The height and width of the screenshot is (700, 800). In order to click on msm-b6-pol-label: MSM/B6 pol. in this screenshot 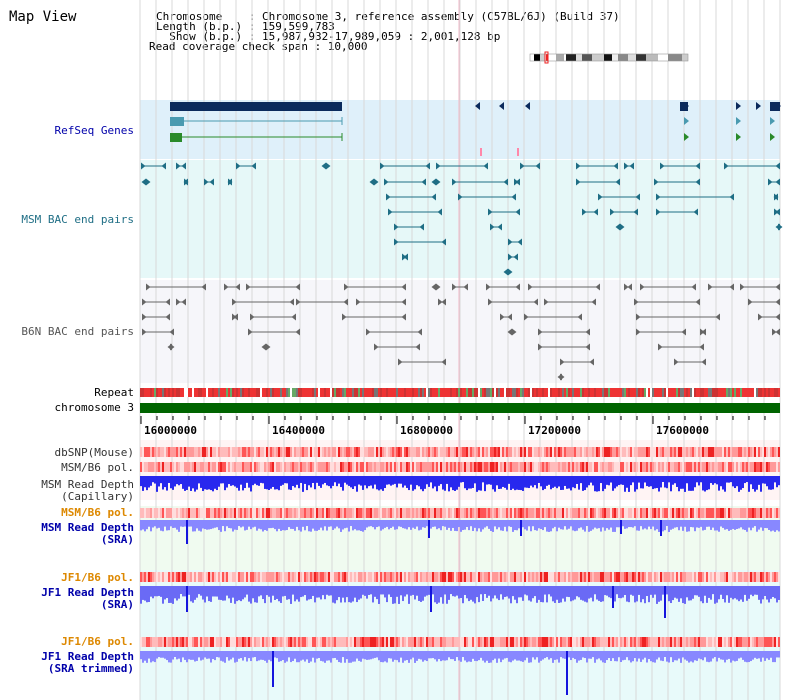, I will do `click(97, 467)`.